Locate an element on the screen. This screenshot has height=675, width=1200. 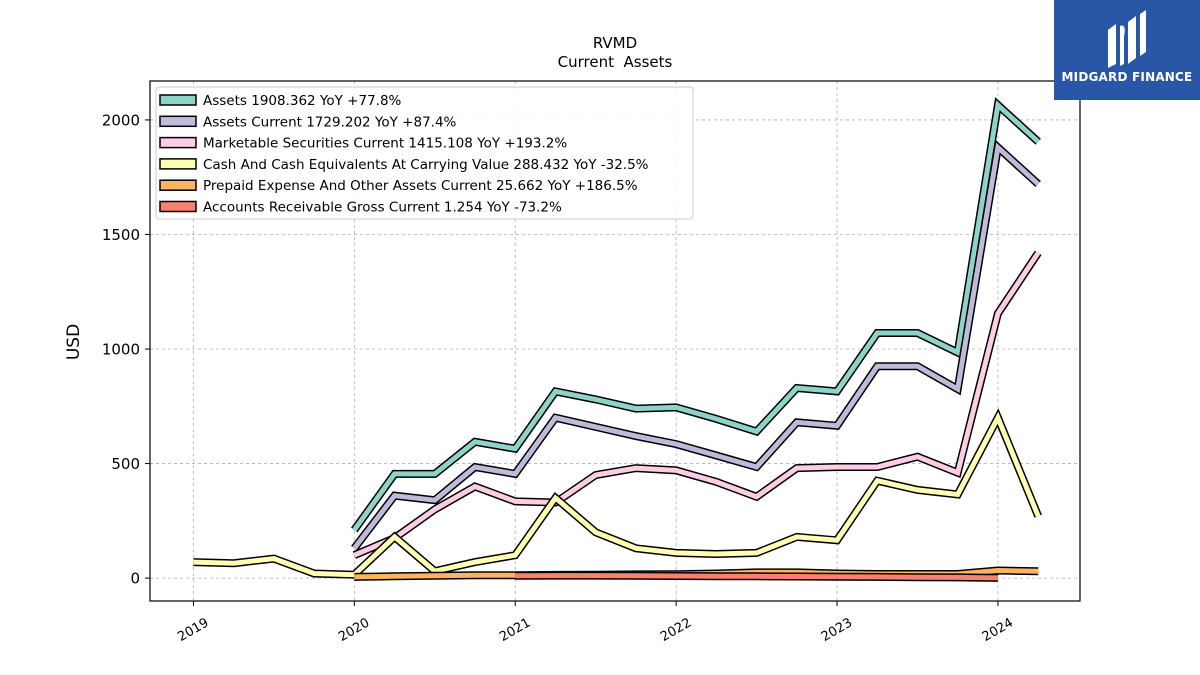
x-tick-label: 2023 is located at coordinates (837, 630).